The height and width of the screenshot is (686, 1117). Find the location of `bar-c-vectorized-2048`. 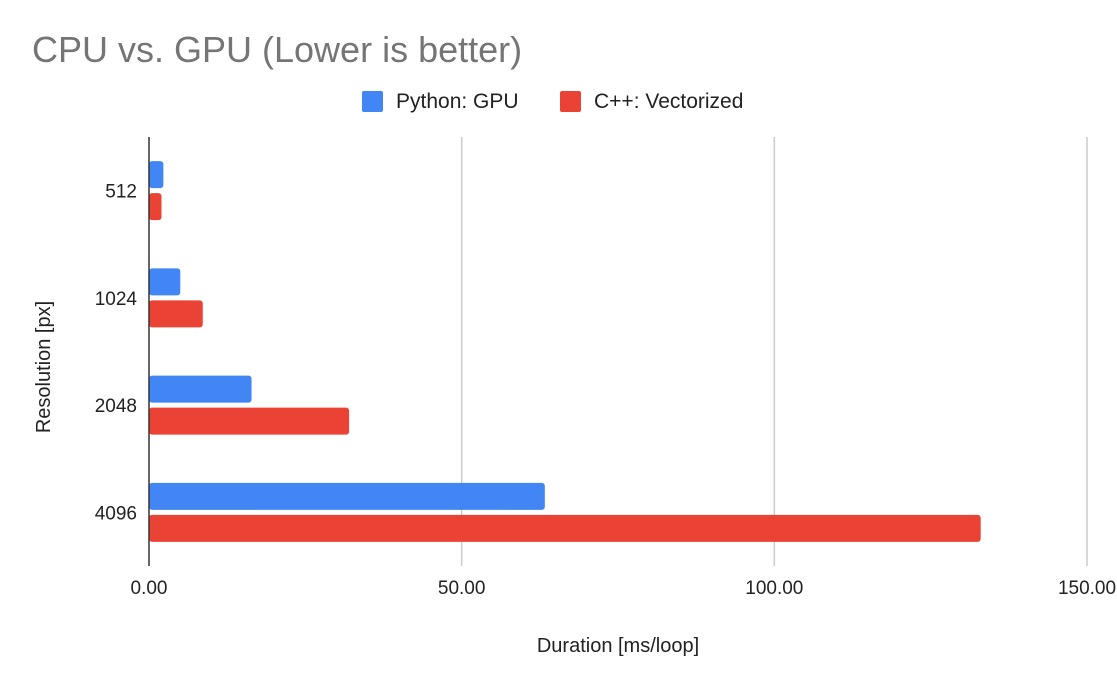

bar-c-vectorized-2048 is located at coordinates (249, 421).